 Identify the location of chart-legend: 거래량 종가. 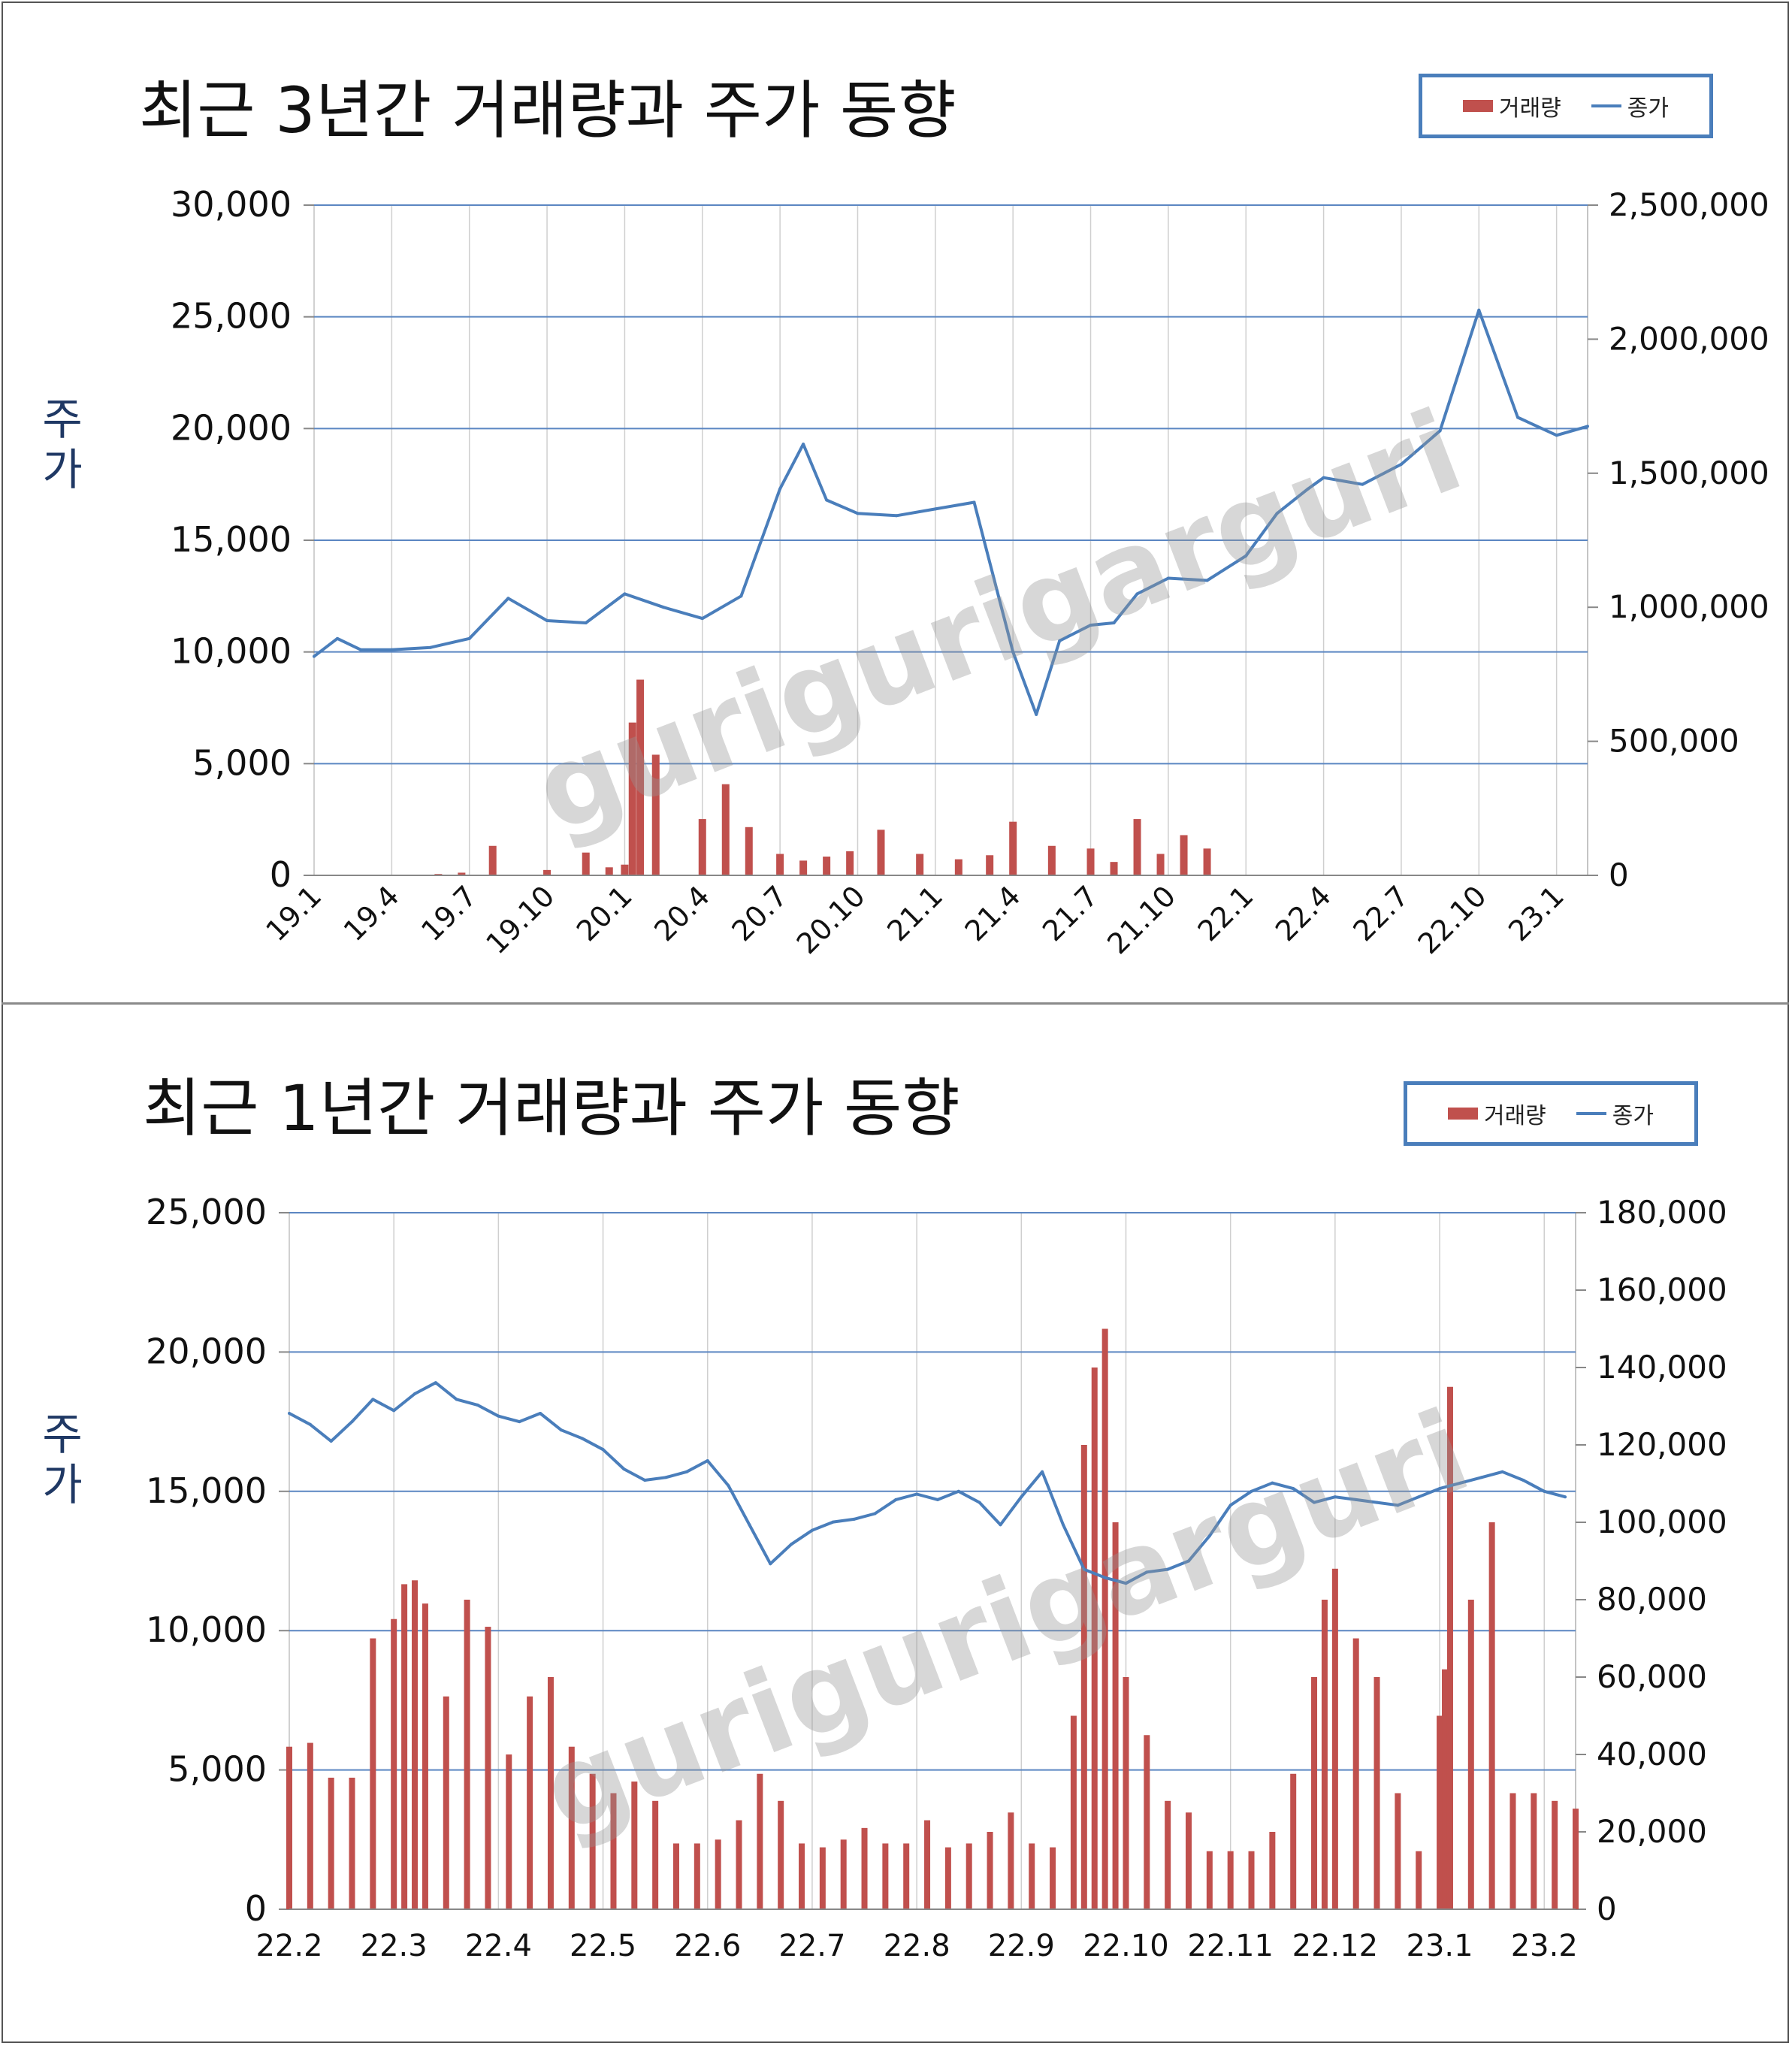
(1566, 106).